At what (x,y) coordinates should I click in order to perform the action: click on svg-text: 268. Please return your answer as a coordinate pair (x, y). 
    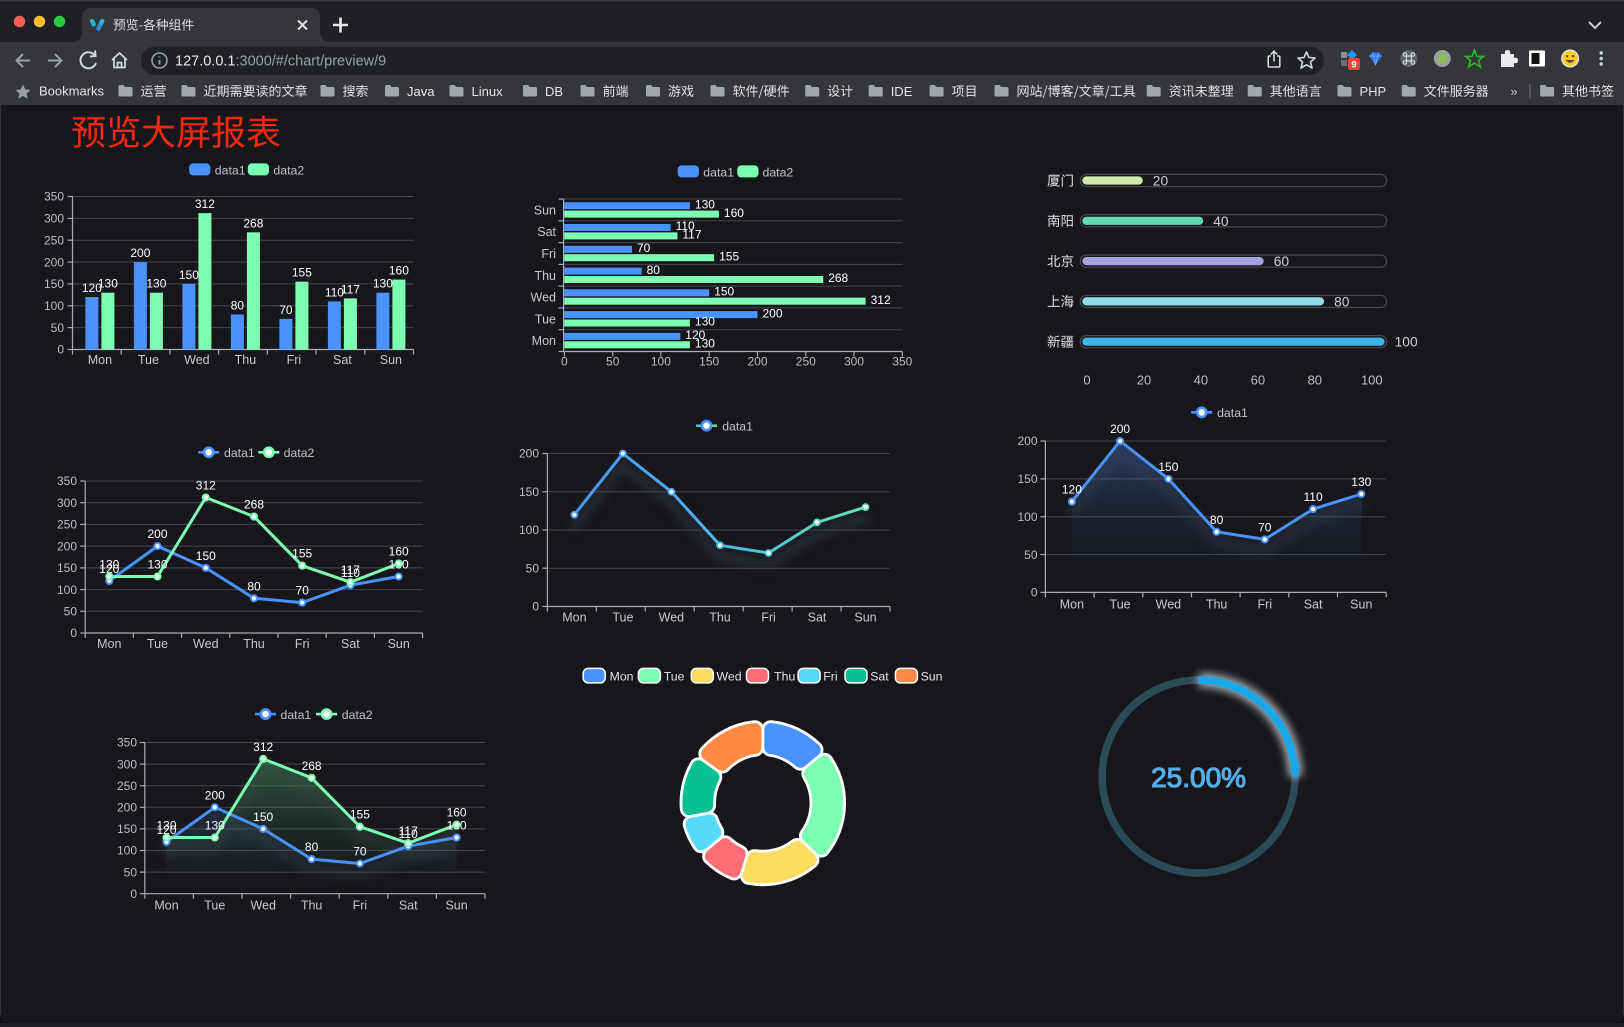
    Looking at the image, I should click on (253, 223).